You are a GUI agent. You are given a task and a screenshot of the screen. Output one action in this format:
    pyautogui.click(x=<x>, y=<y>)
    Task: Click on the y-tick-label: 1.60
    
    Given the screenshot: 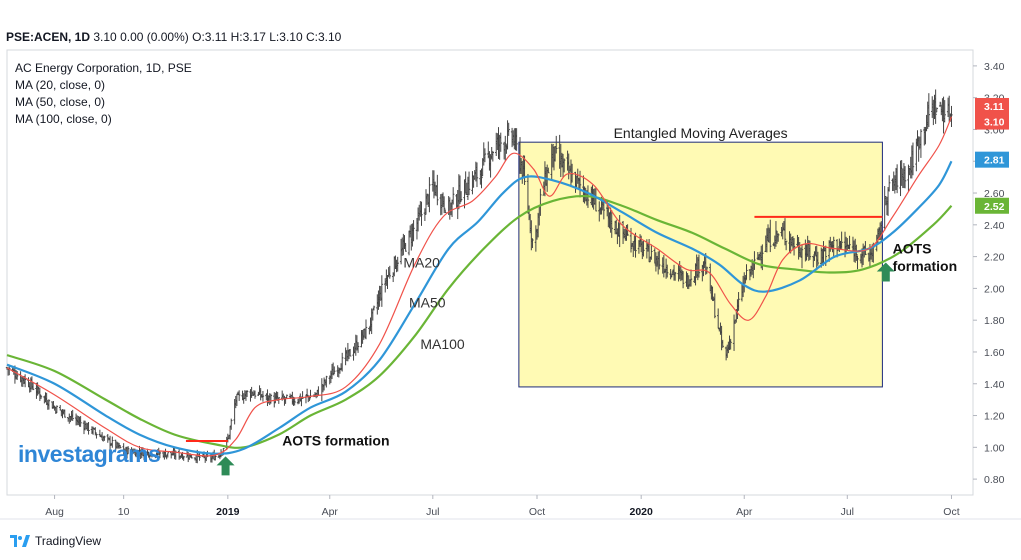 What is the action you would take?
    pyautogui.click(x=994, y=353)
    